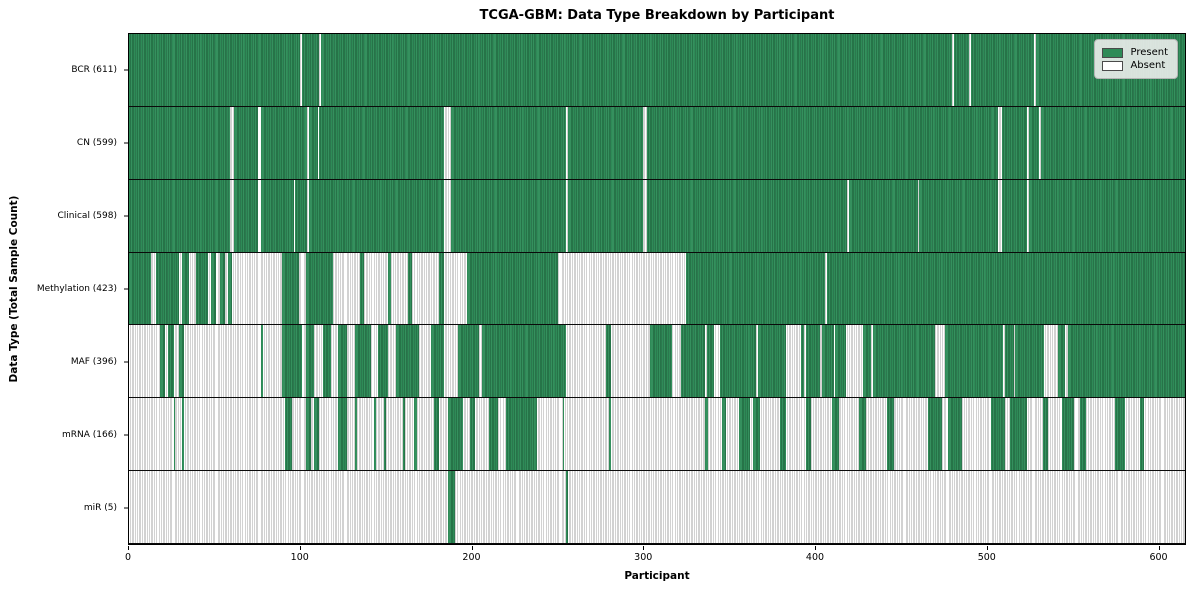  Describe the element at coordinates (96, 142) in the screenshot. I see `y-tick-label-cn: CN (599)` at that location.